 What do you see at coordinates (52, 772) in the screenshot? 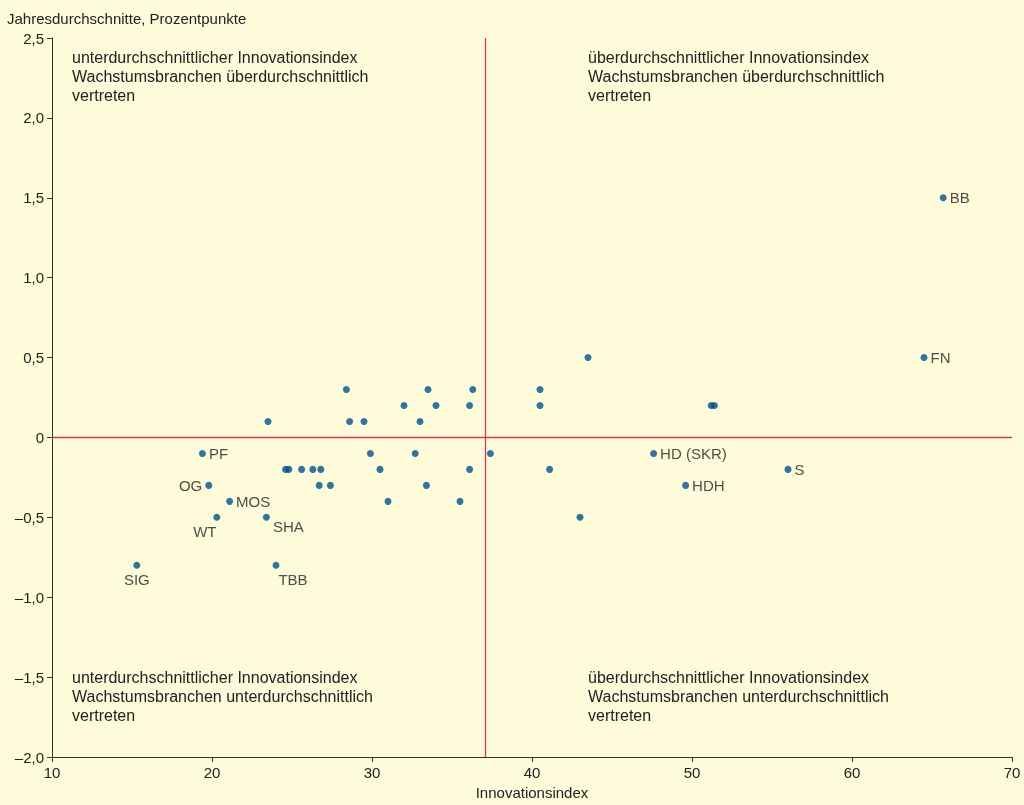
I see `x-tick-label: 10` at bounding box center [52, 772].